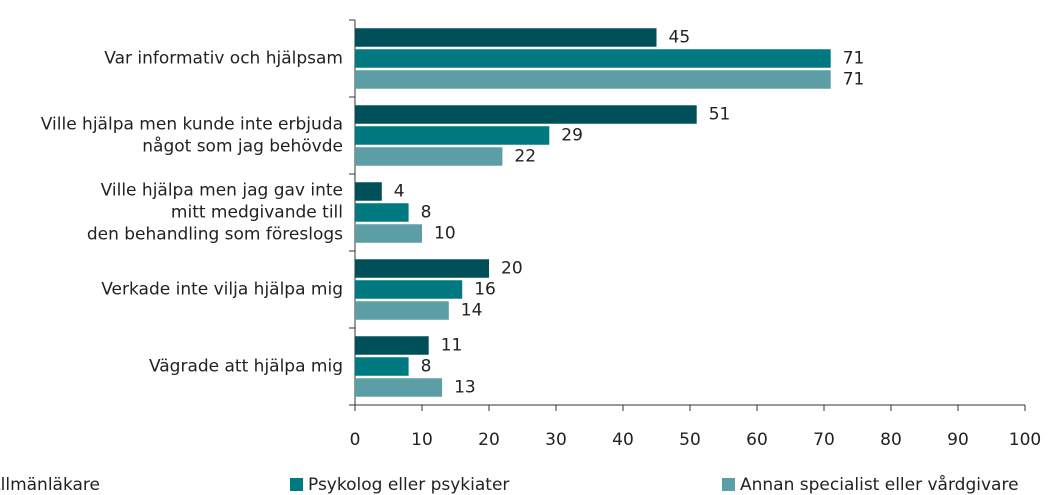 The image size is (1049, 495). Describe the element at coordinates (958, 440) in the screenshot. I see `x-tick-label: 90` at that location.